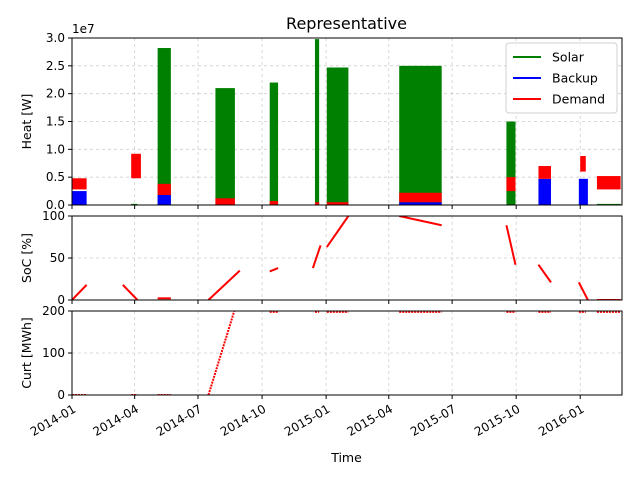 The height and width of the screenshot is (480, 640). Describe the element at coordinates (55, 38) in the screenshot. I see `y-tick-label: 3.0` at that location.